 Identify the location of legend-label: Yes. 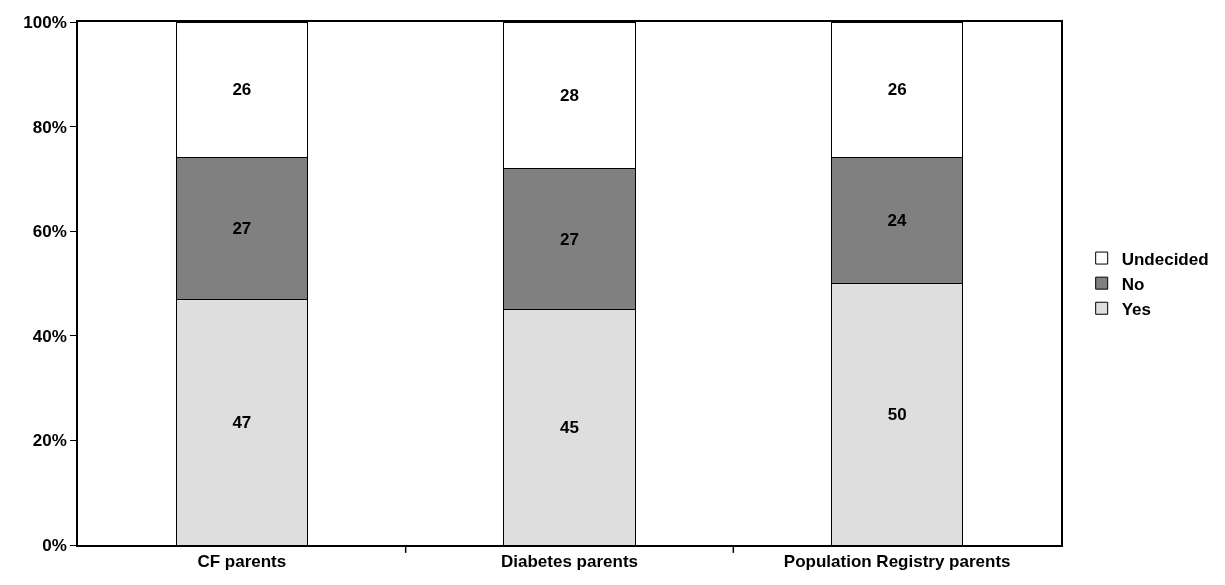
(1136, 309).